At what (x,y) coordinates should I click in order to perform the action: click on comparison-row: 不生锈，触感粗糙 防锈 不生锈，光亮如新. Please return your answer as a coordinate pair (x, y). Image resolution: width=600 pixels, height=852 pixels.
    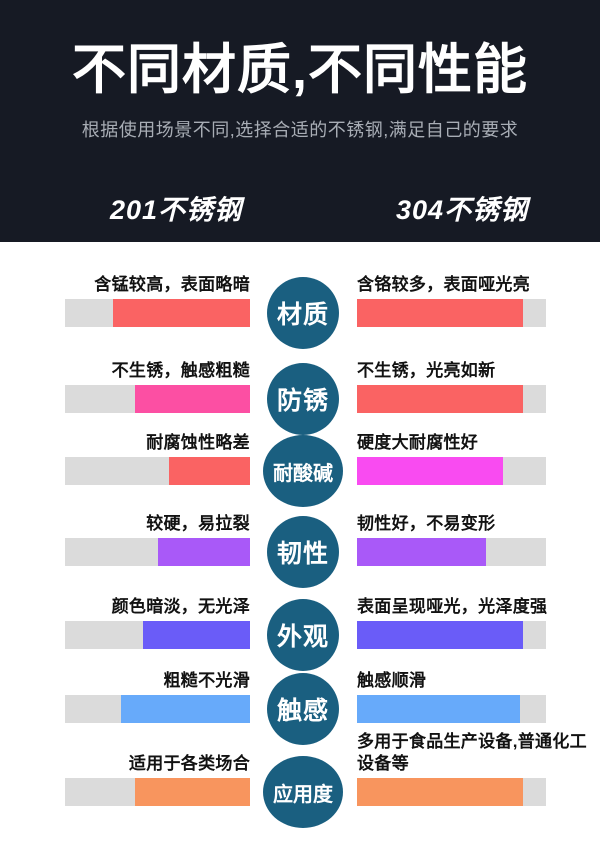
    Looking at the image, I should click on (300, 398).